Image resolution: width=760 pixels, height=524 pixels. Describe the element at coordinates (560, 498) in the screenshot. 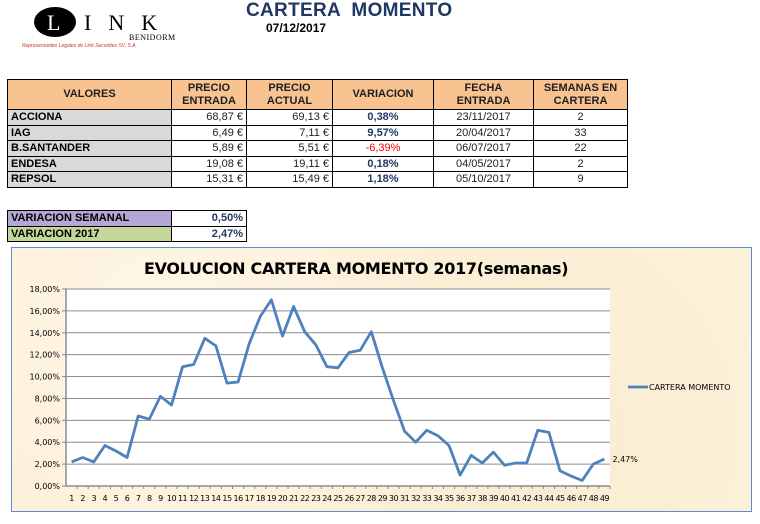

I see `x-tick-label: 45` at that location.